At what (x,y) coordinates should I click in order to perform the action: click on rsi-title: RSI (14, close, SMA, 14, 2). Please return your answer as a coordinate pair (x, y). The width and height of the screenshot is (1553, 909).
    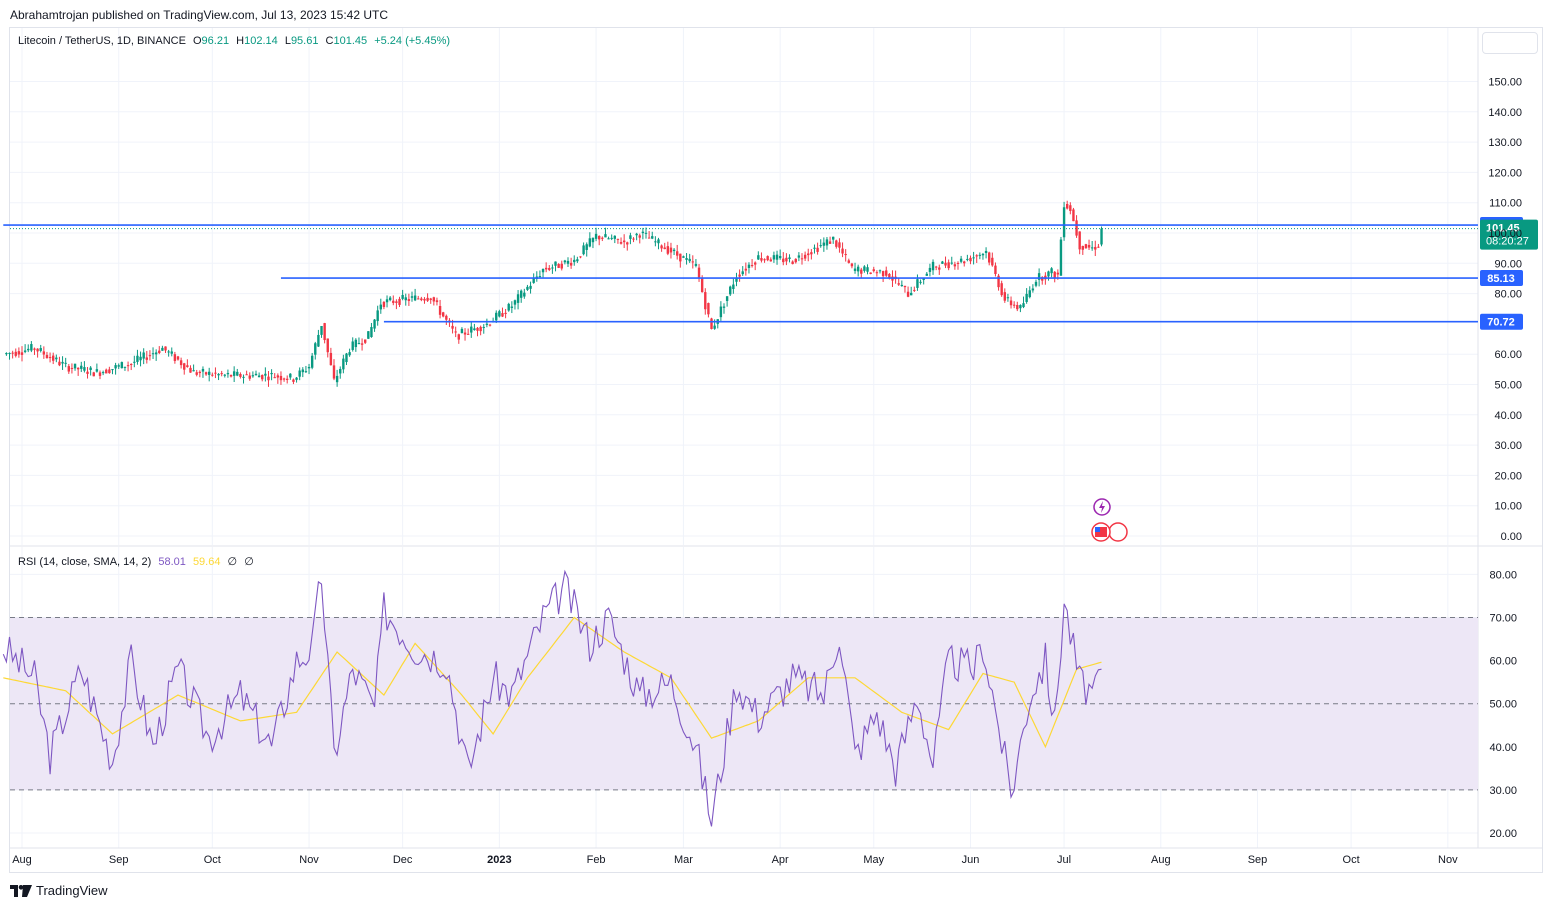
    Looking at the image, I should click on (85, 562).